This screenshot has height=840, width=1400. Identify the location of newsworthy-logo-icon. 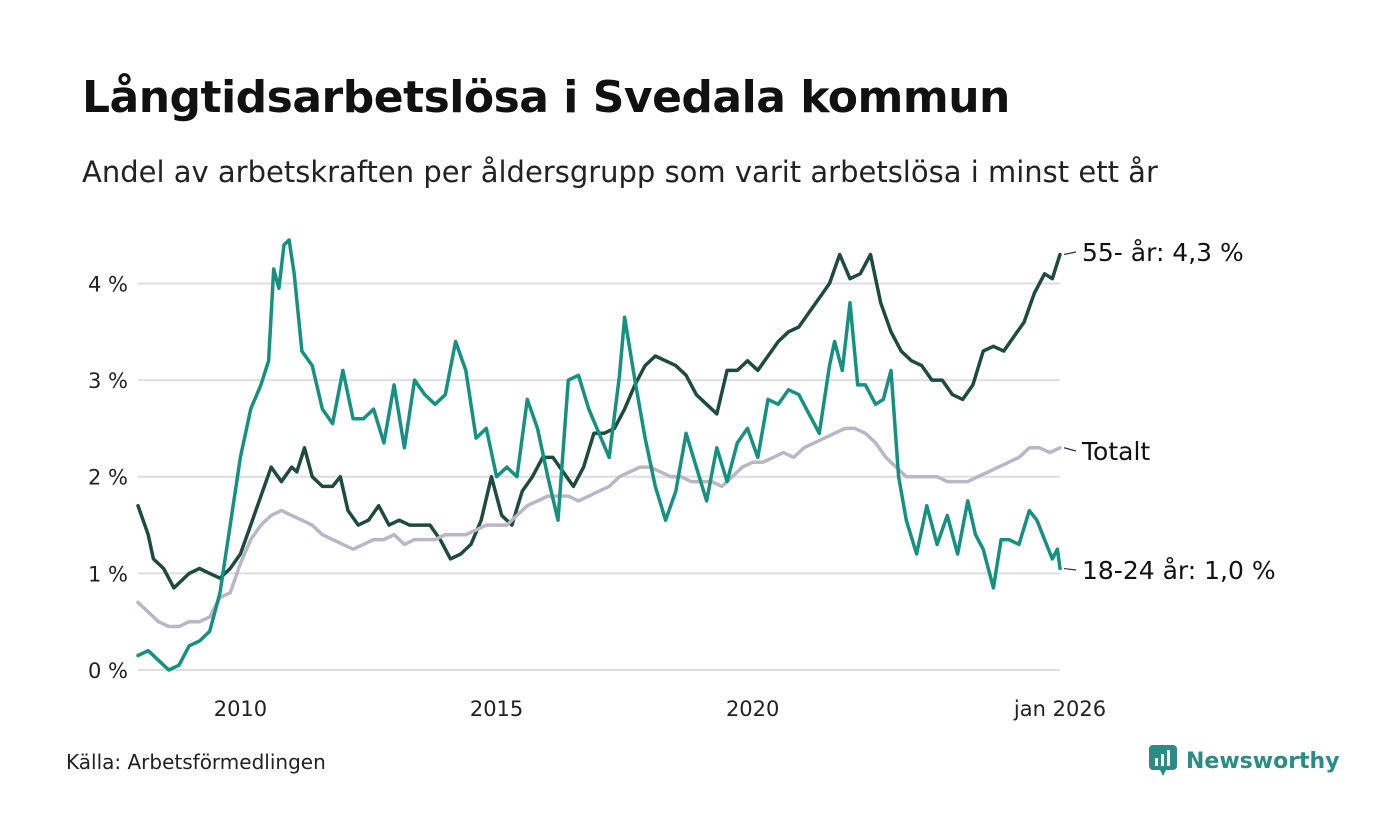
(1163, 760).